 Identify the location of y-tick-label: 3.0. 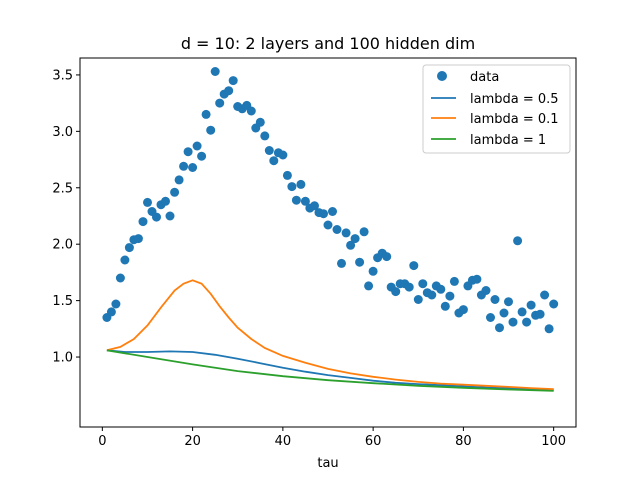
(62, 132).